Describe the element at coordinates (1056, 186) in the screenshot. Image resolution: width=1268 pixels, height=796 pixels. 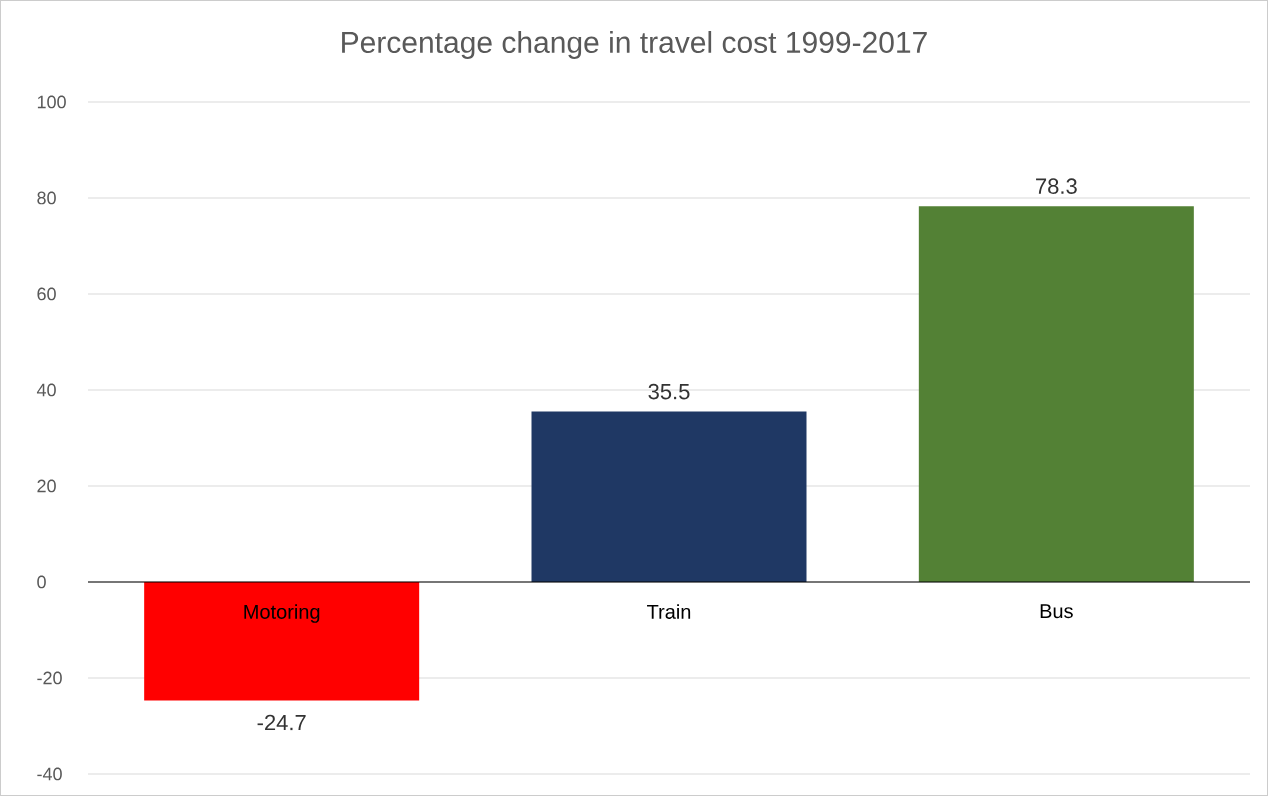
I see `data-label: 78.3` at that location.